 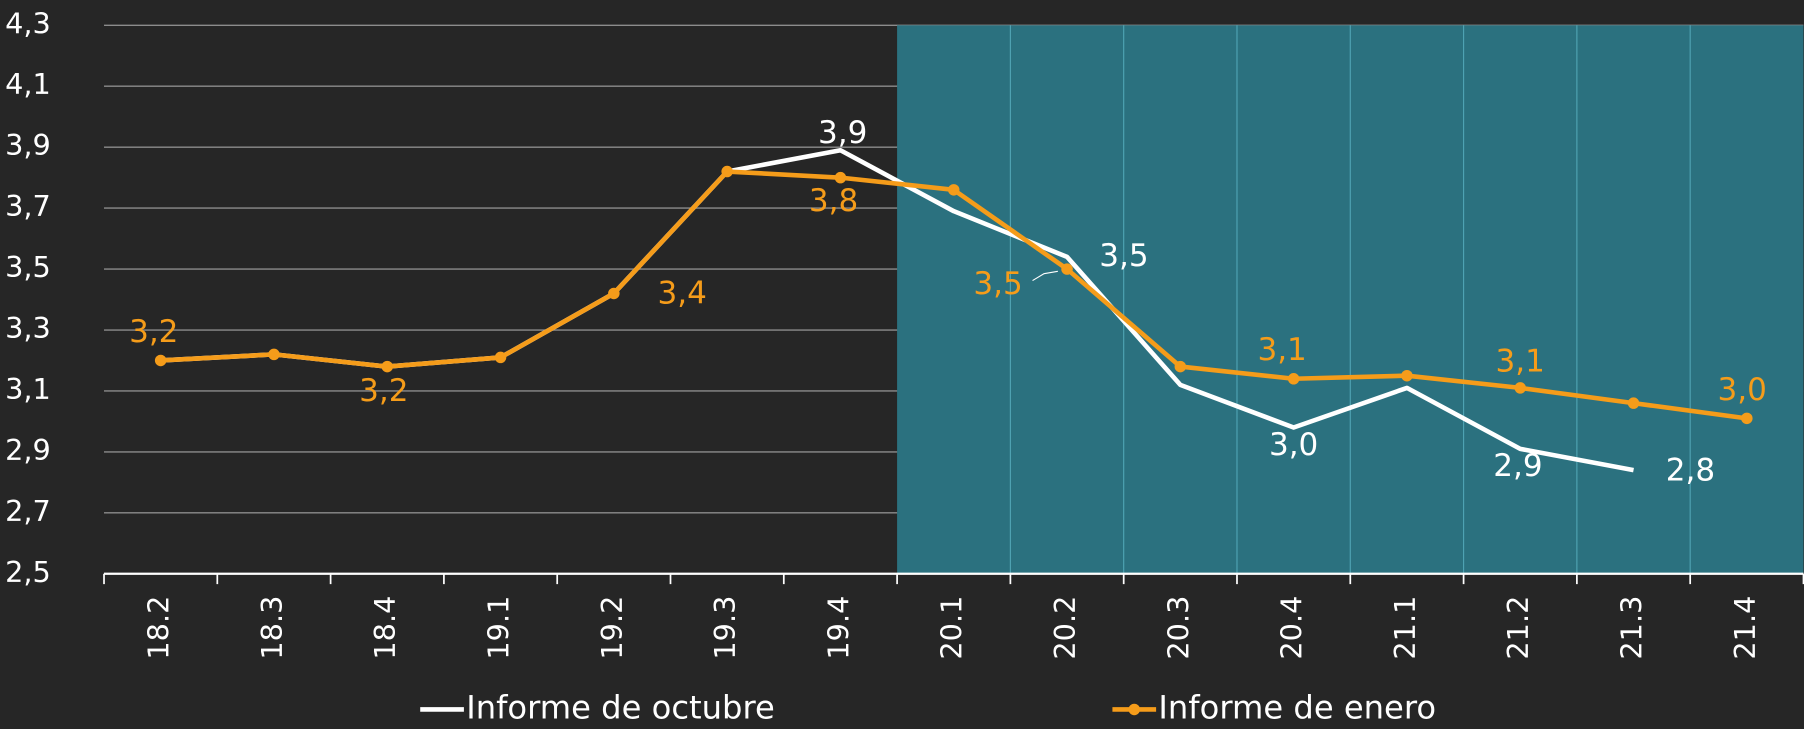 What do you see at coordinates (952, 628) in the screenshot?
I see `x-tick-label: 20.1` at bounding box center [952, 628].